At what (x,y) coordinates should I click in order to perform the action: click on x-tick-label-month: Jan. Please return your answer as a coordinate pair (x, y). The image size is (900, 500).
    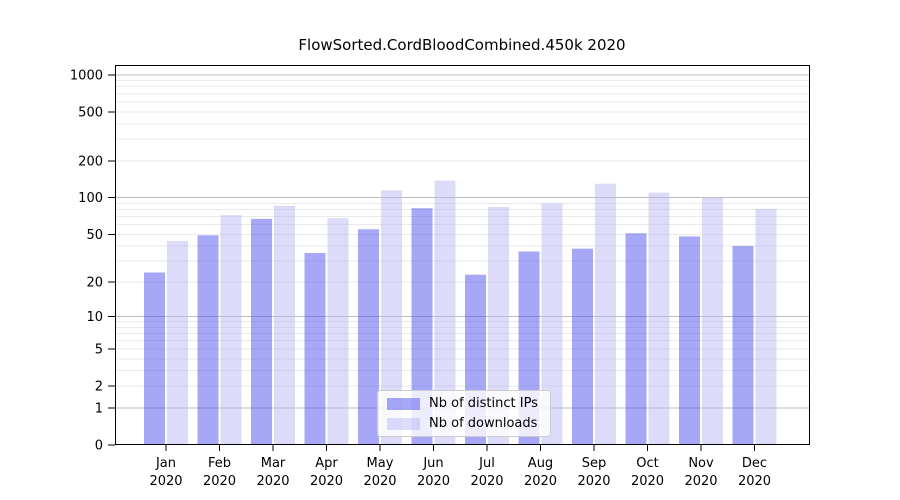
    Looking at the image, I should click on (165, 463).